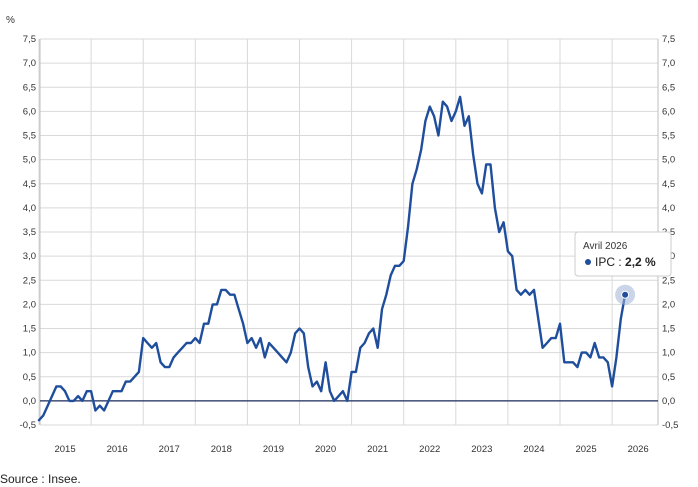 Image resolution: width=698 pixels, height=487 pixels. What do you see at coordinates (638, 449) in the screenshot?
I see `x-tick-label: 2026` at bounding box center [638, 449].